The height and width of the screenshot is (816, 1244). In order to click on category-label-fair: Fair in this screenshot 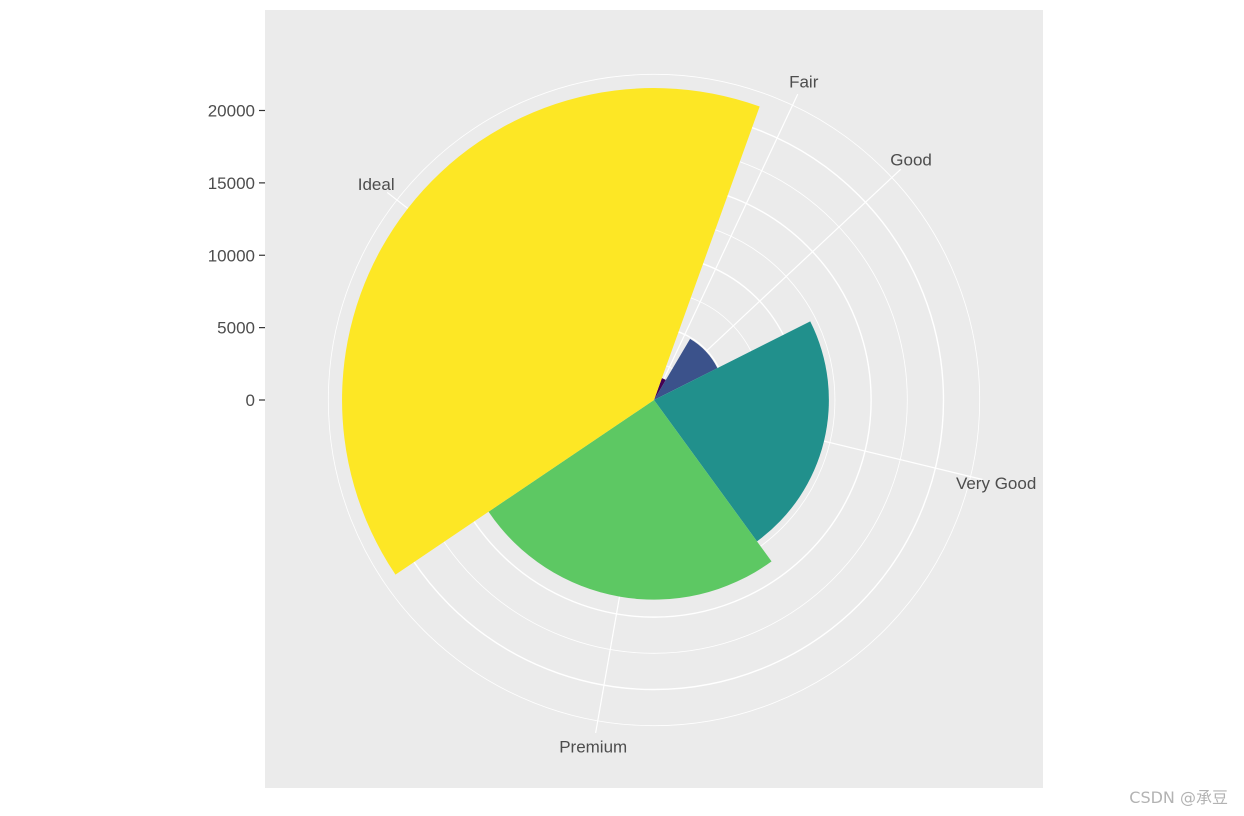, I will do `click(804, 81)`.